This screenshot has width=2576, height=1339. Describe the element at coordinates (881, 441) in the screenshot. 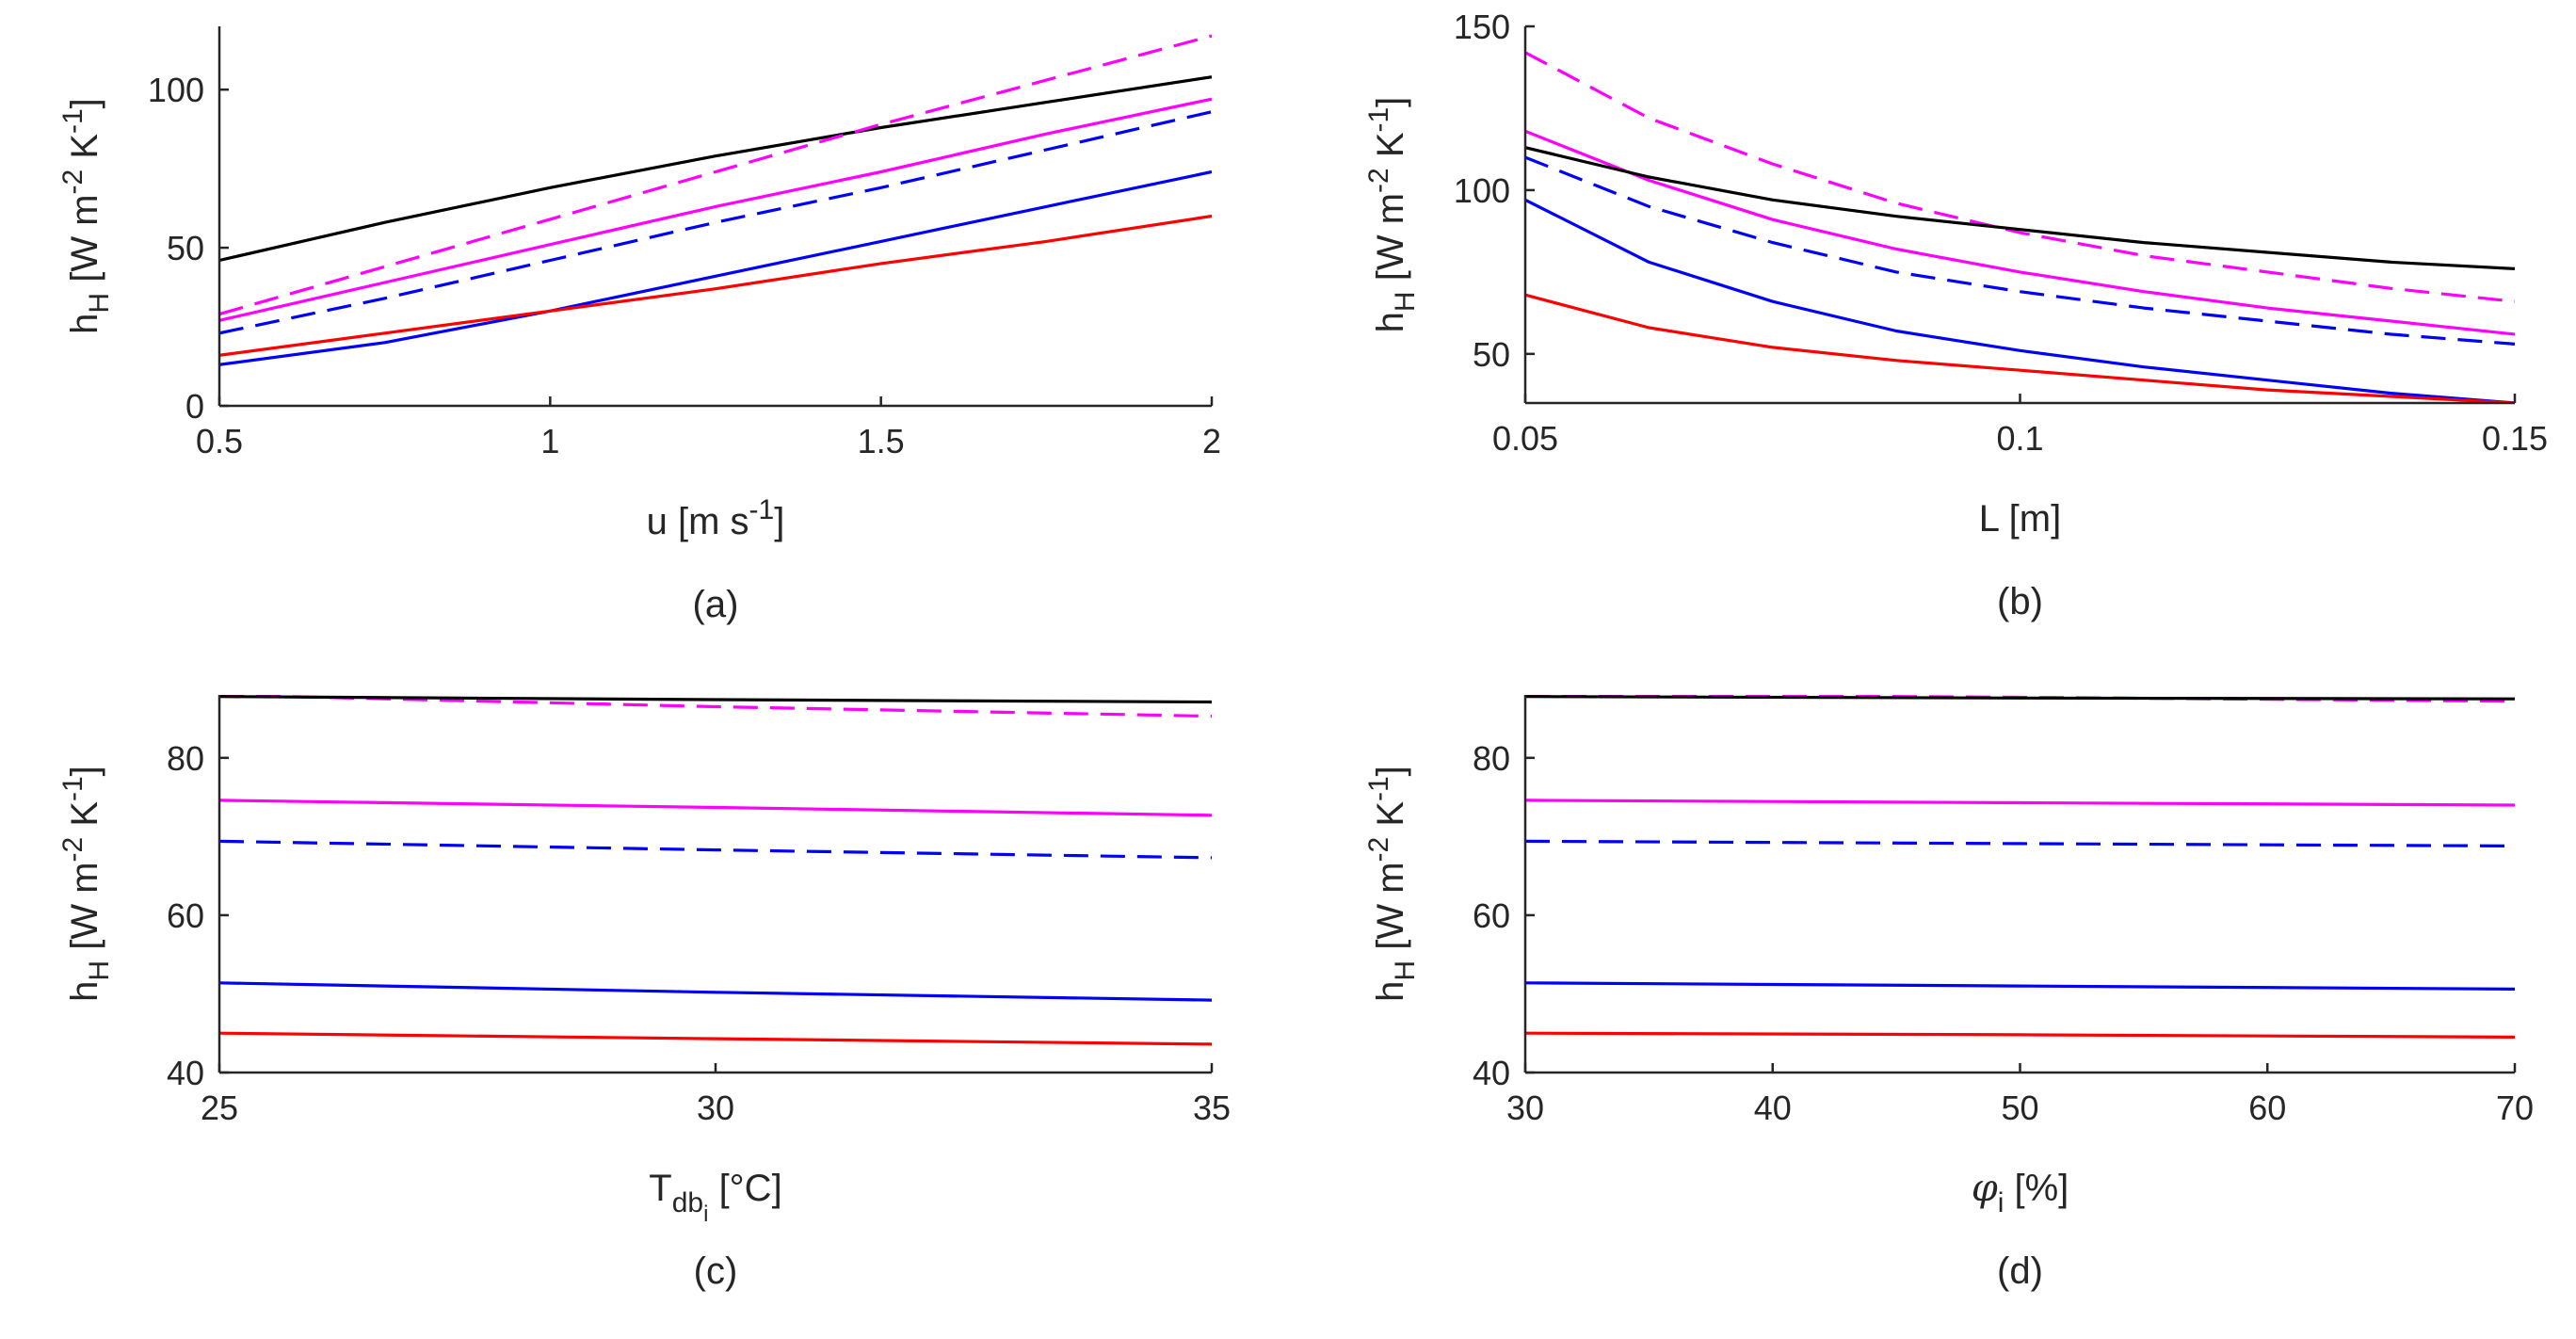

I see `x-tick-label: 1.5` at that location.